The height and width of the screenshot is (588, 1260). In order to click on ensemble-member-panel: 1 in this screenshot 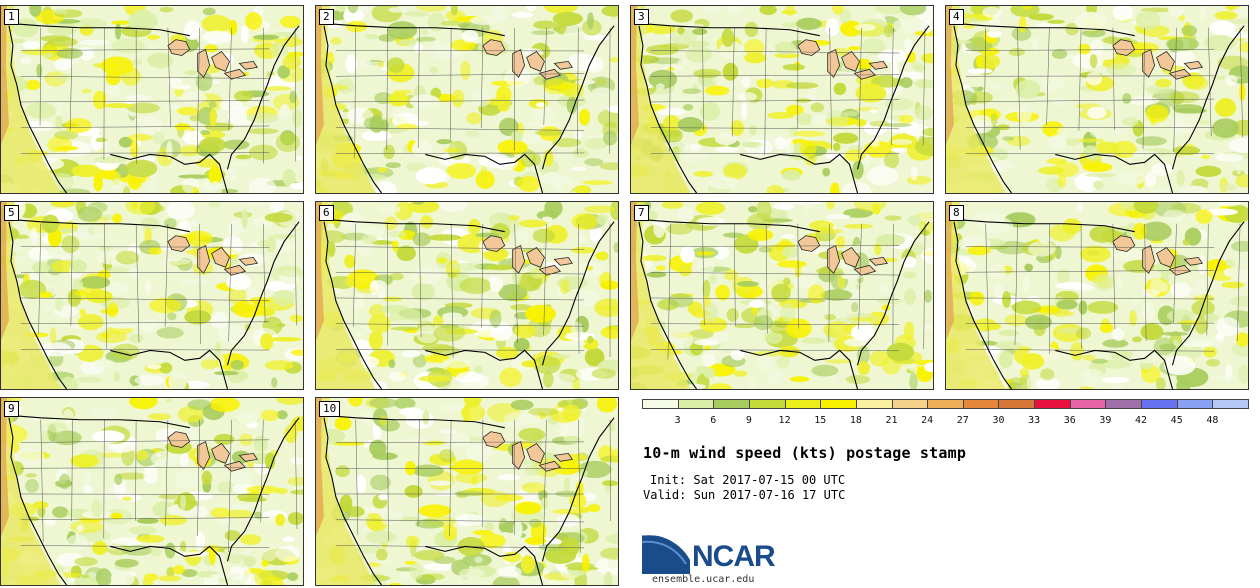, I will do `click(152, 99)`.